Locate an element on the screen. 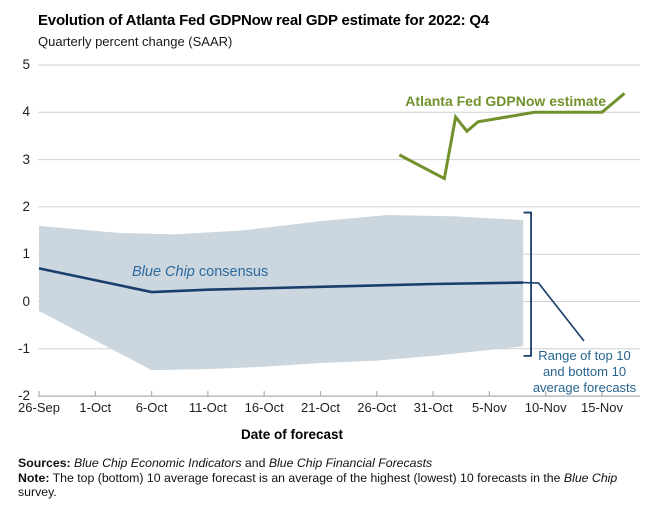  consensus-label-rest: consensus is located at coordinates (231, 272).